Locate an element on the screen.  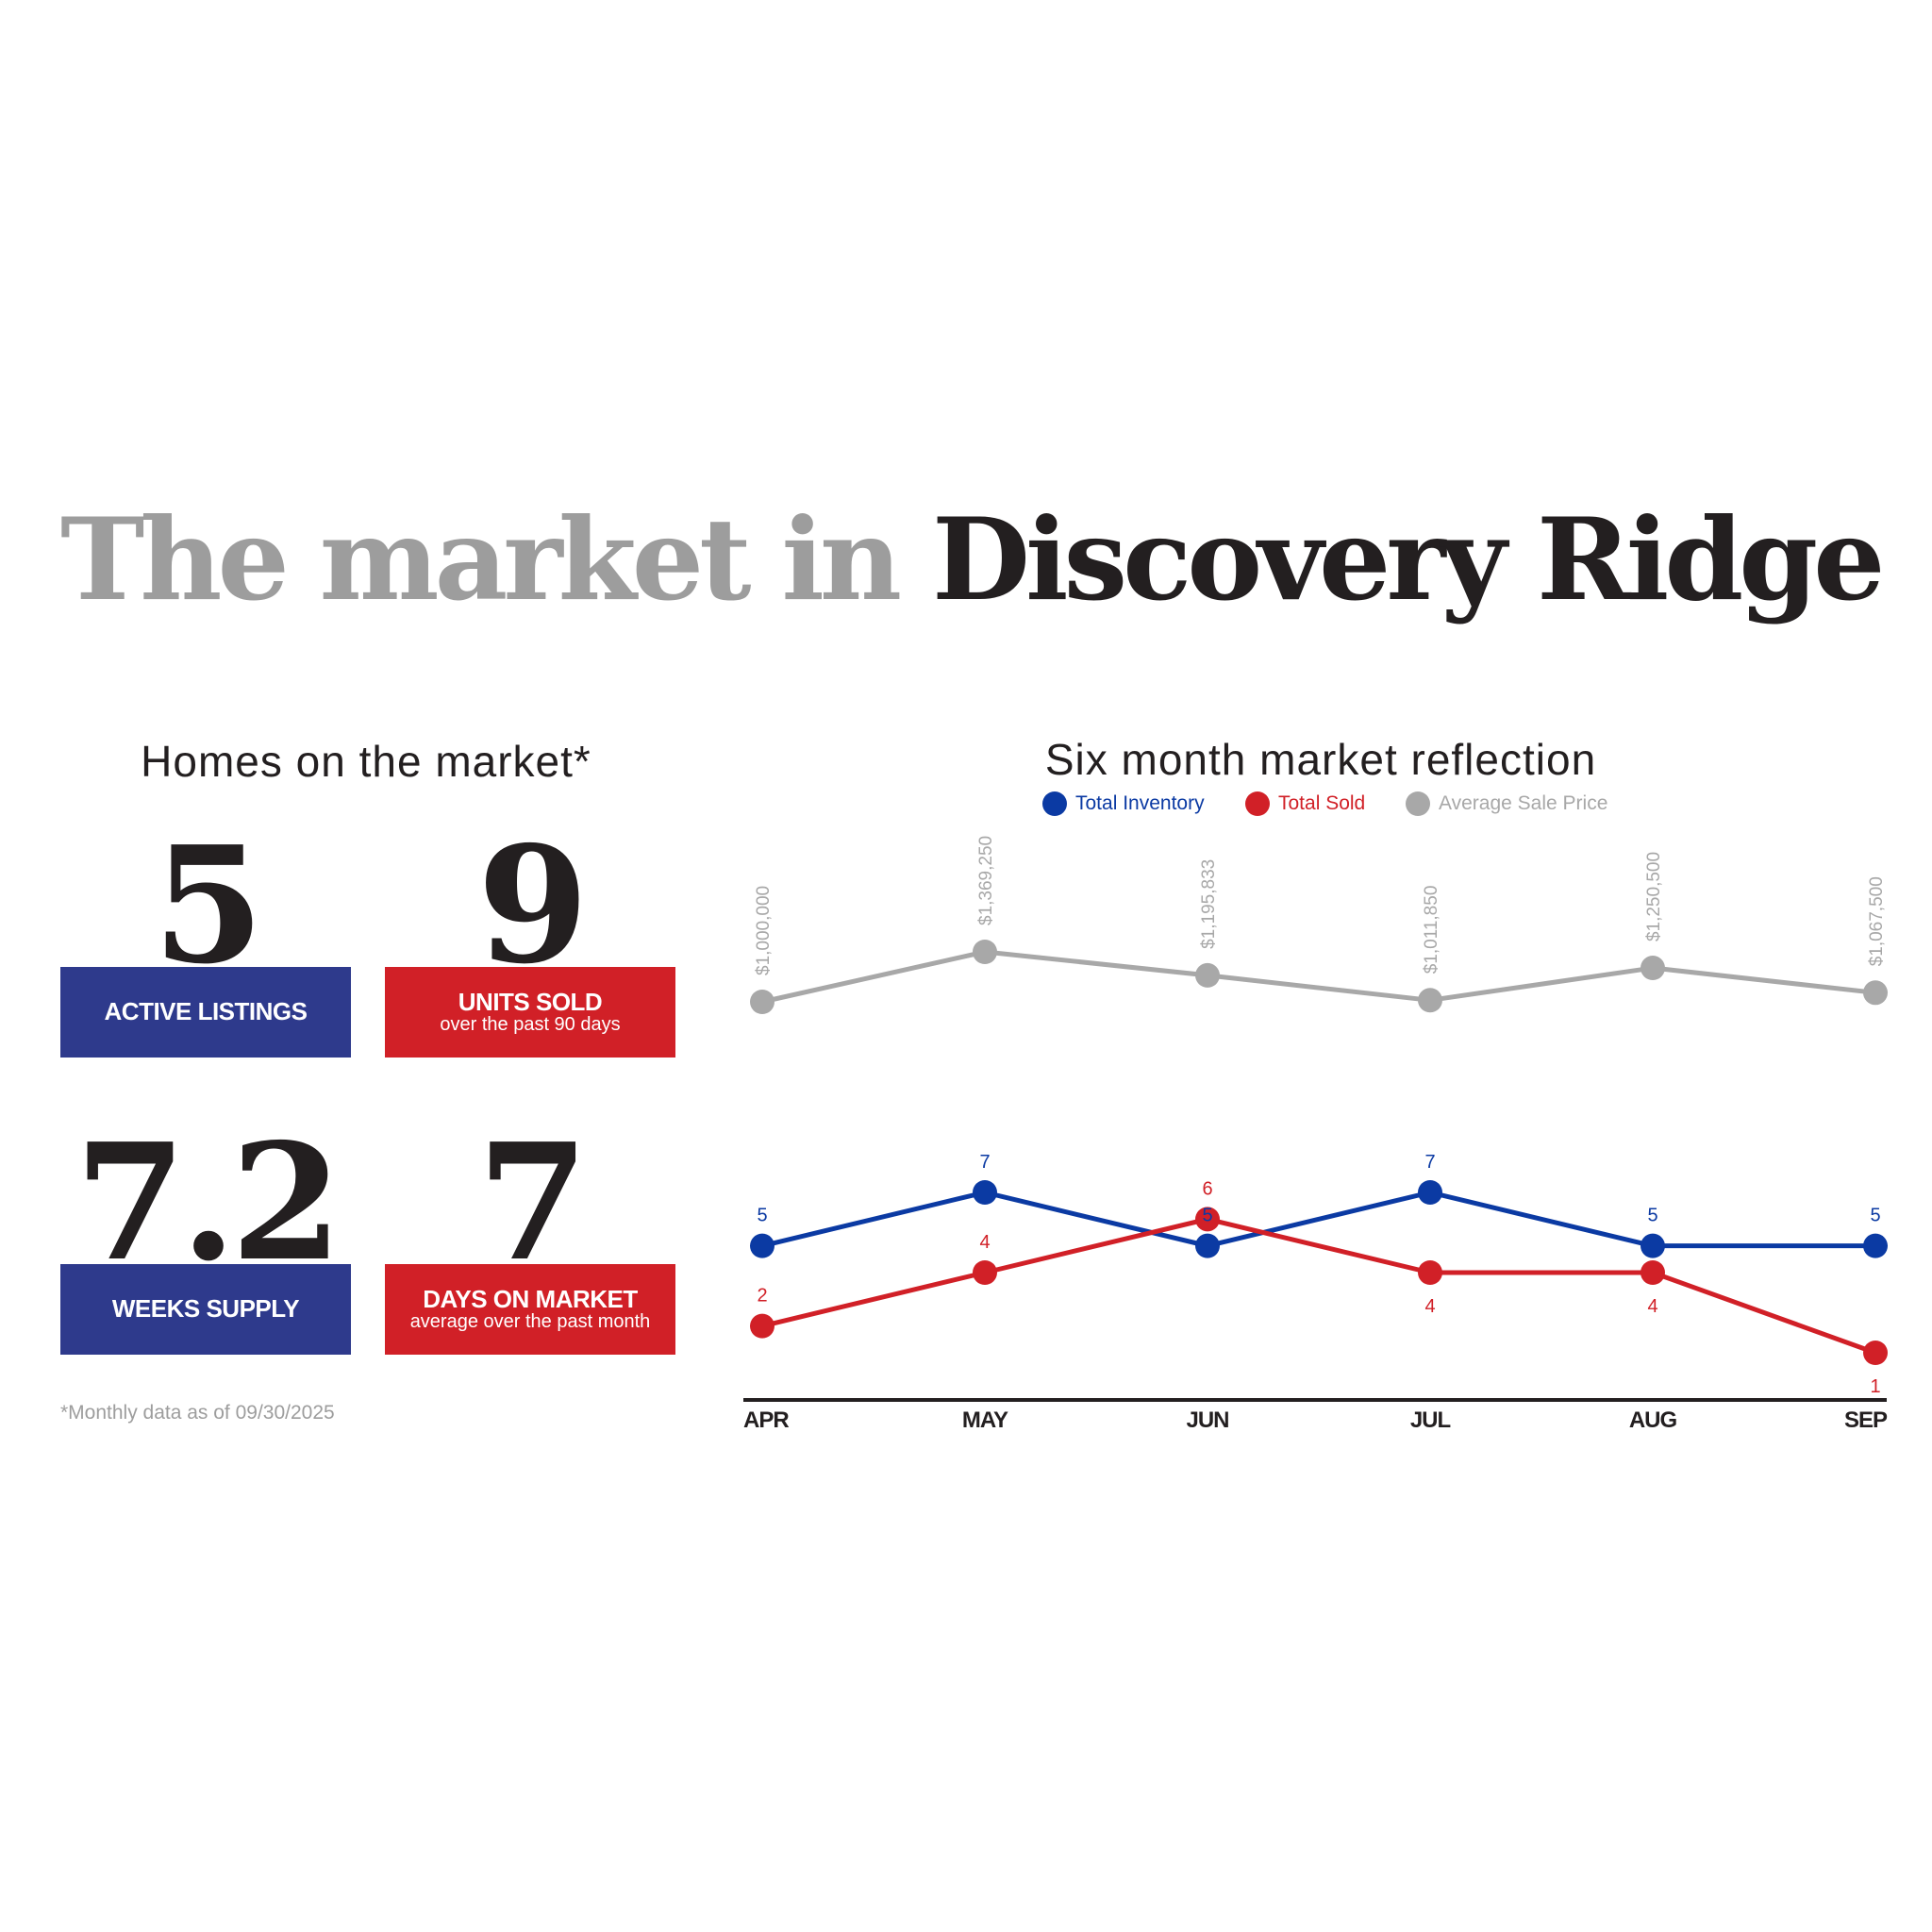
weeks-supply-label: WEEKS SUPPLY is located at coordinates (205, 1309).